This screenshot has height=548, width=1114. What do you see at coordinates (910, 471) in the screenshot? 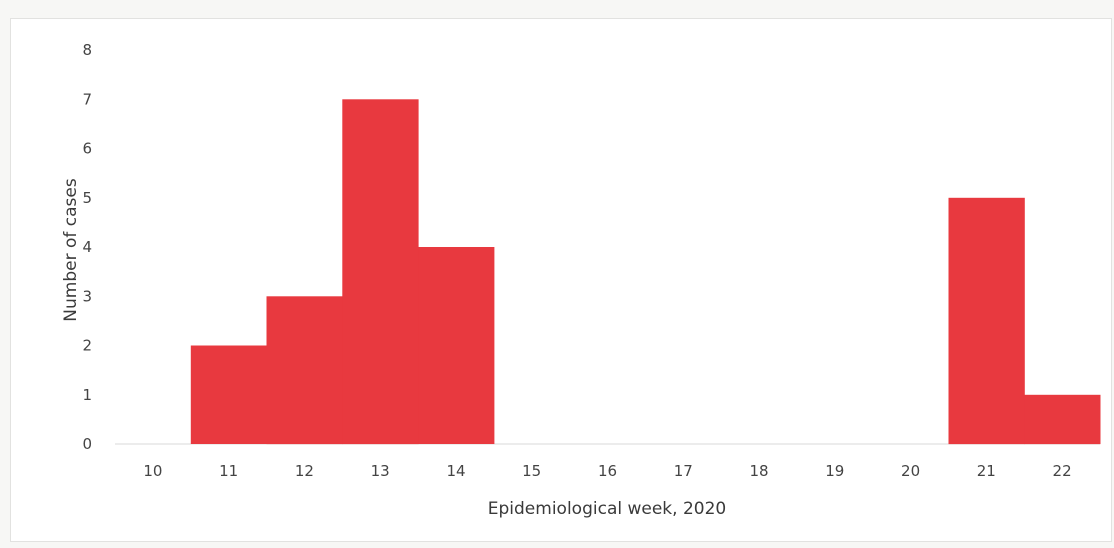
I see `x-tick-label: 20` at bounding box center [910, 471].